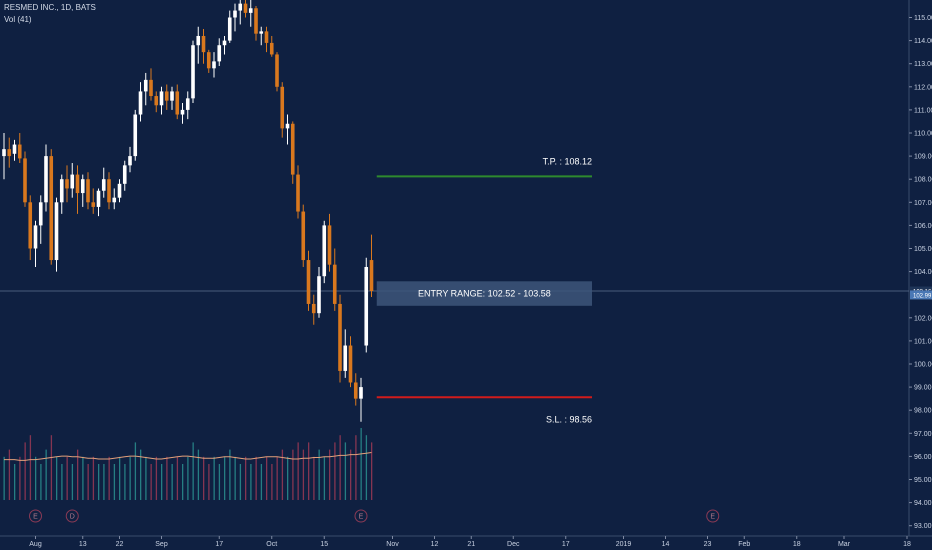 The image size is (932, 550). I want to click on volume-ma-line, so click(188, 456).